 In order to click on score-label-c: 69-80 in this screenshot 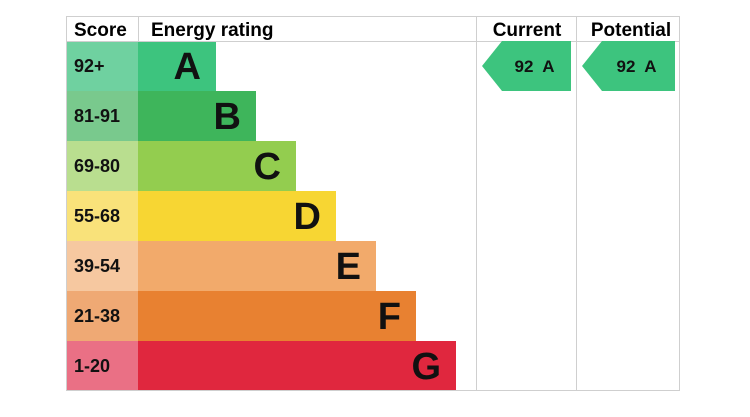, I will do `click(97, 166)`.